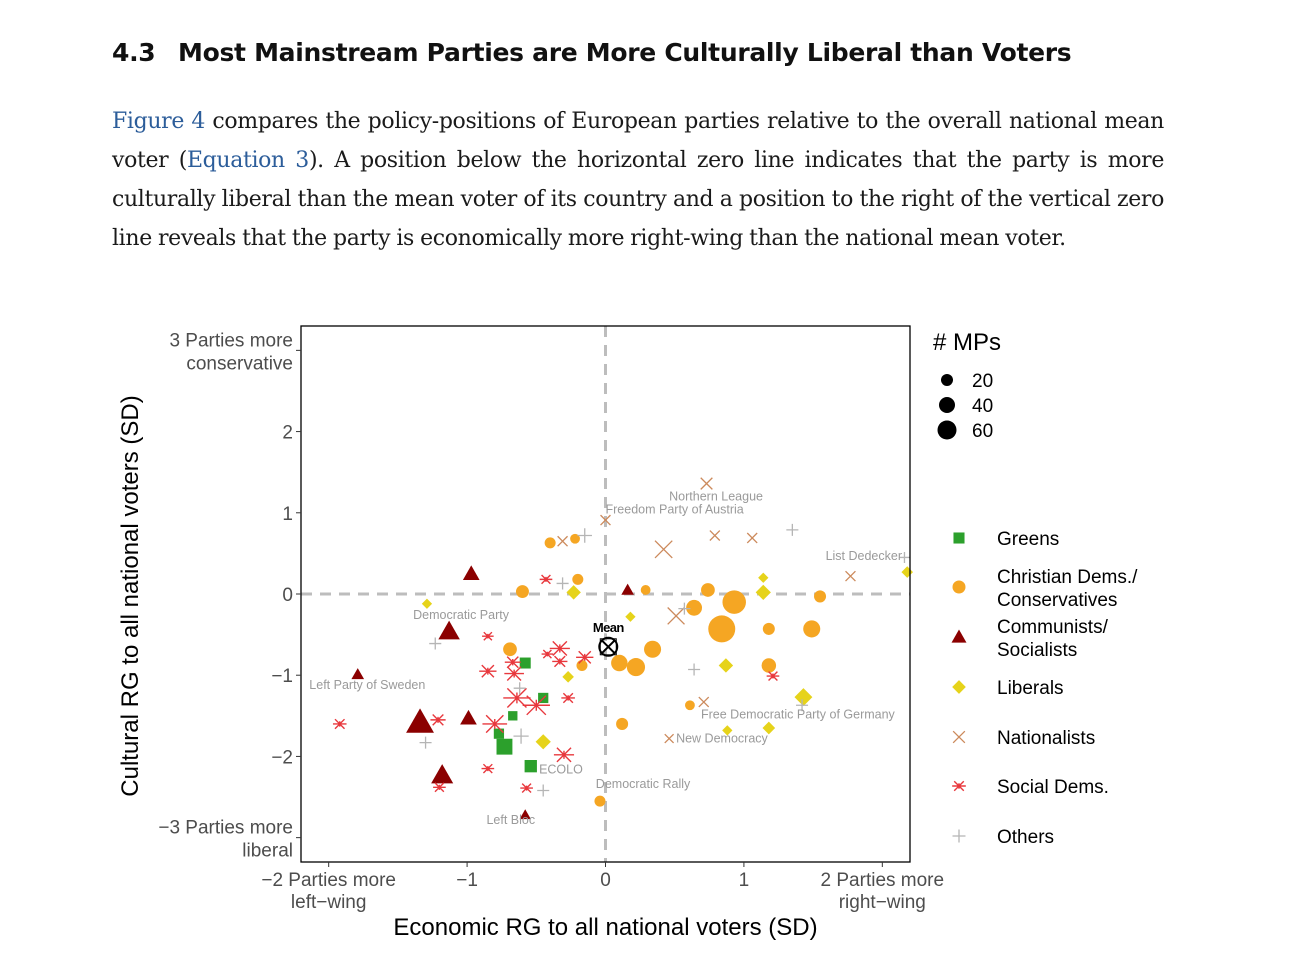  Describe the element at coordinates (367, 685) in the screenshot. I see `annotation-left-party-of-sweden: Left Party of Sweden` at that location.